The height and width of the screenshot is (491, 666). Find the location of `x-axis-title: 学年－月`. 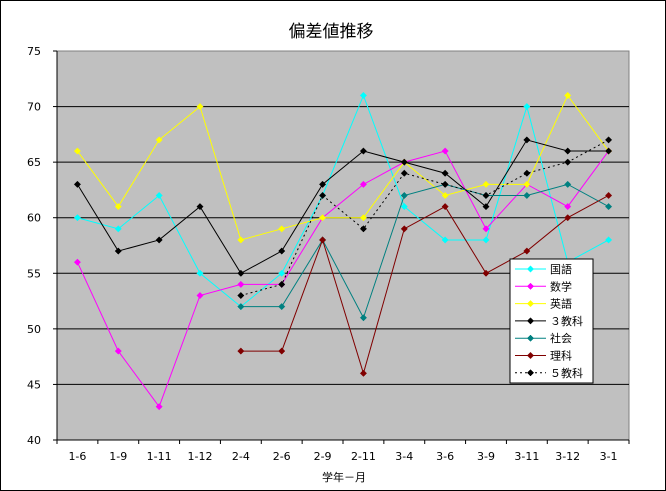

x-axis-title: 学年－月 is located at coordinates (344, 477).